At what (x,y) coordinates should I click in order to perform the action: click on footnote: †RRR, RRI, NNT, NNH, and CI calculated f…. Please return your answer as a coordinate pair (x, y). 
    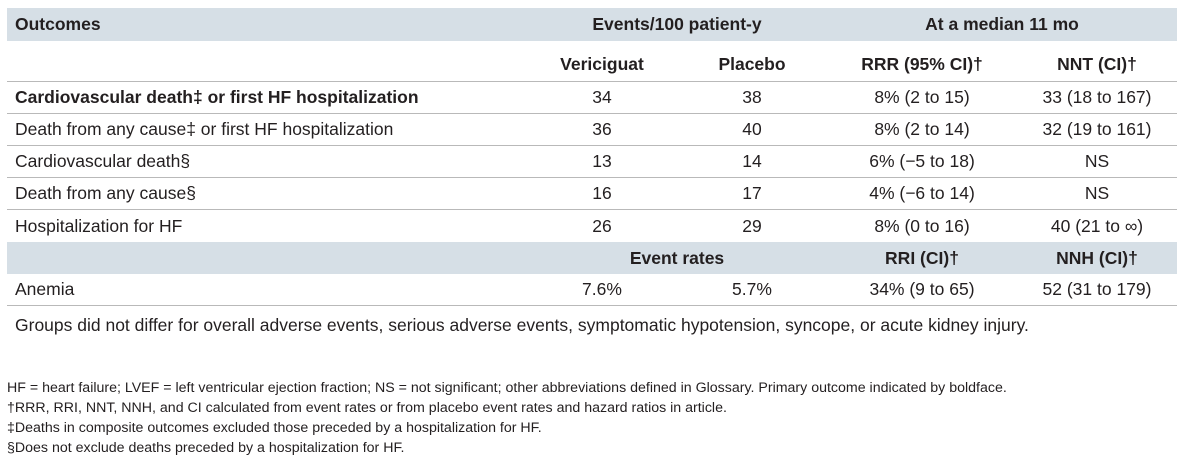
    Looking at the image, I should click on (367, 408).